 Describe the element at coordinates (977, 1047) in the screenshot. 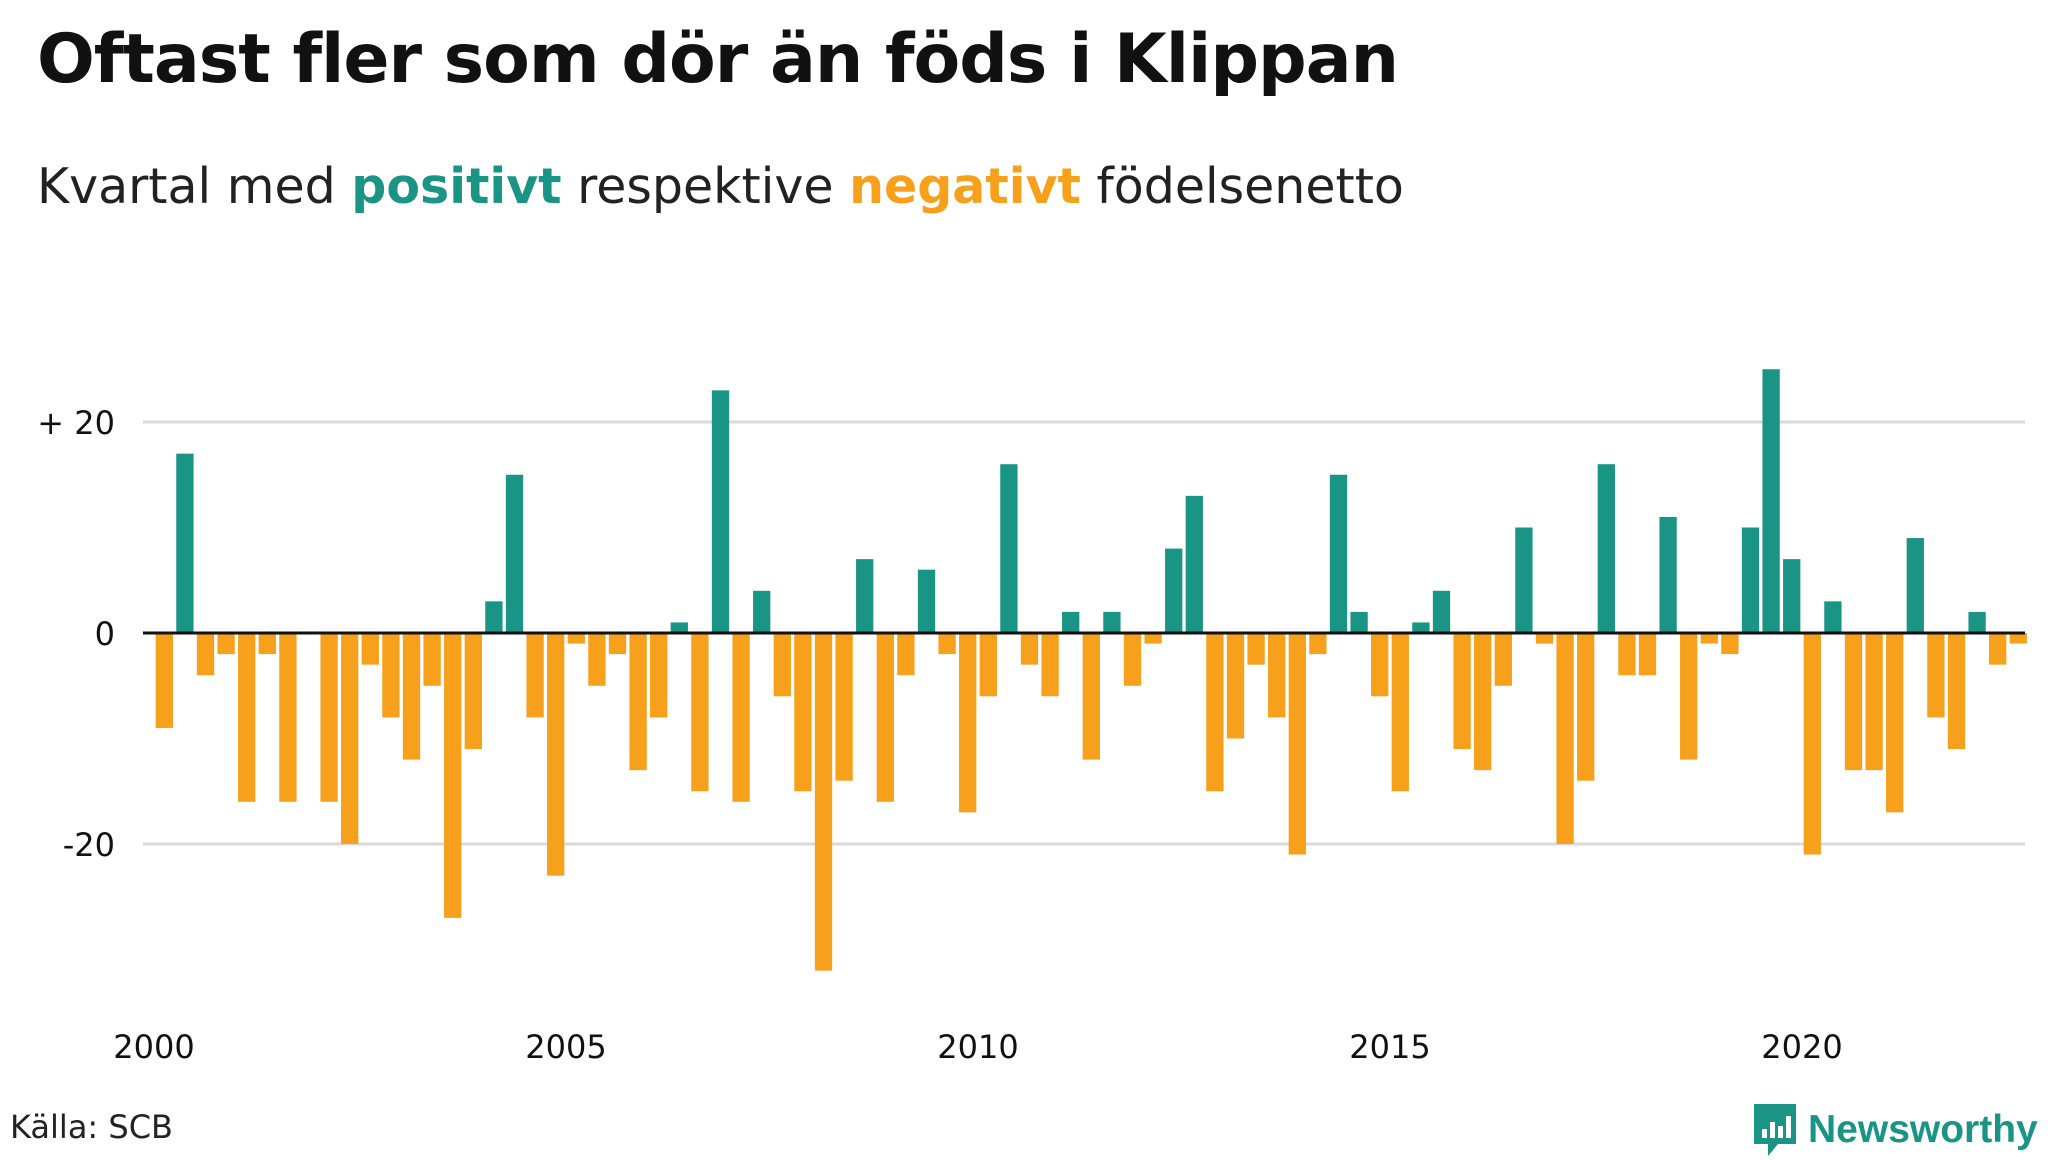

I see `x-axis-tick-labels: 2000 2005 2010 2015 2020` at that location.